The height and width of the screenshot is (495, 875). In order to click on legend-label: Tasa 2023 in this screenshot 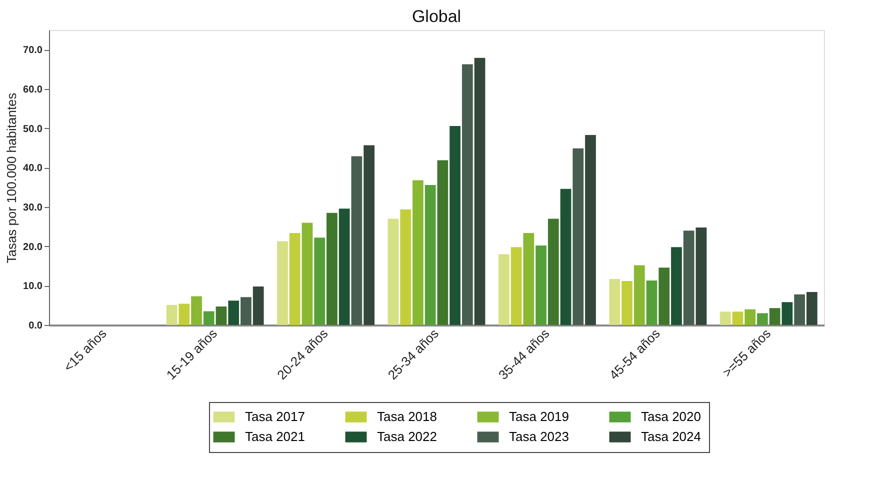, I will do `click(539, 436)`.